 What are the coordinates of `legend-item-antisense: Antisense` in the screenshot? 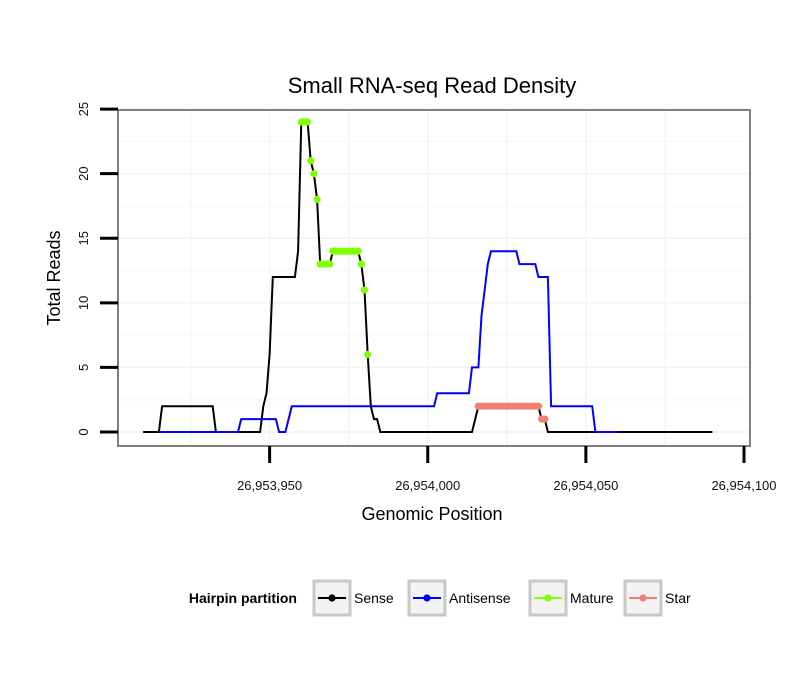 It's located at (459, 598).